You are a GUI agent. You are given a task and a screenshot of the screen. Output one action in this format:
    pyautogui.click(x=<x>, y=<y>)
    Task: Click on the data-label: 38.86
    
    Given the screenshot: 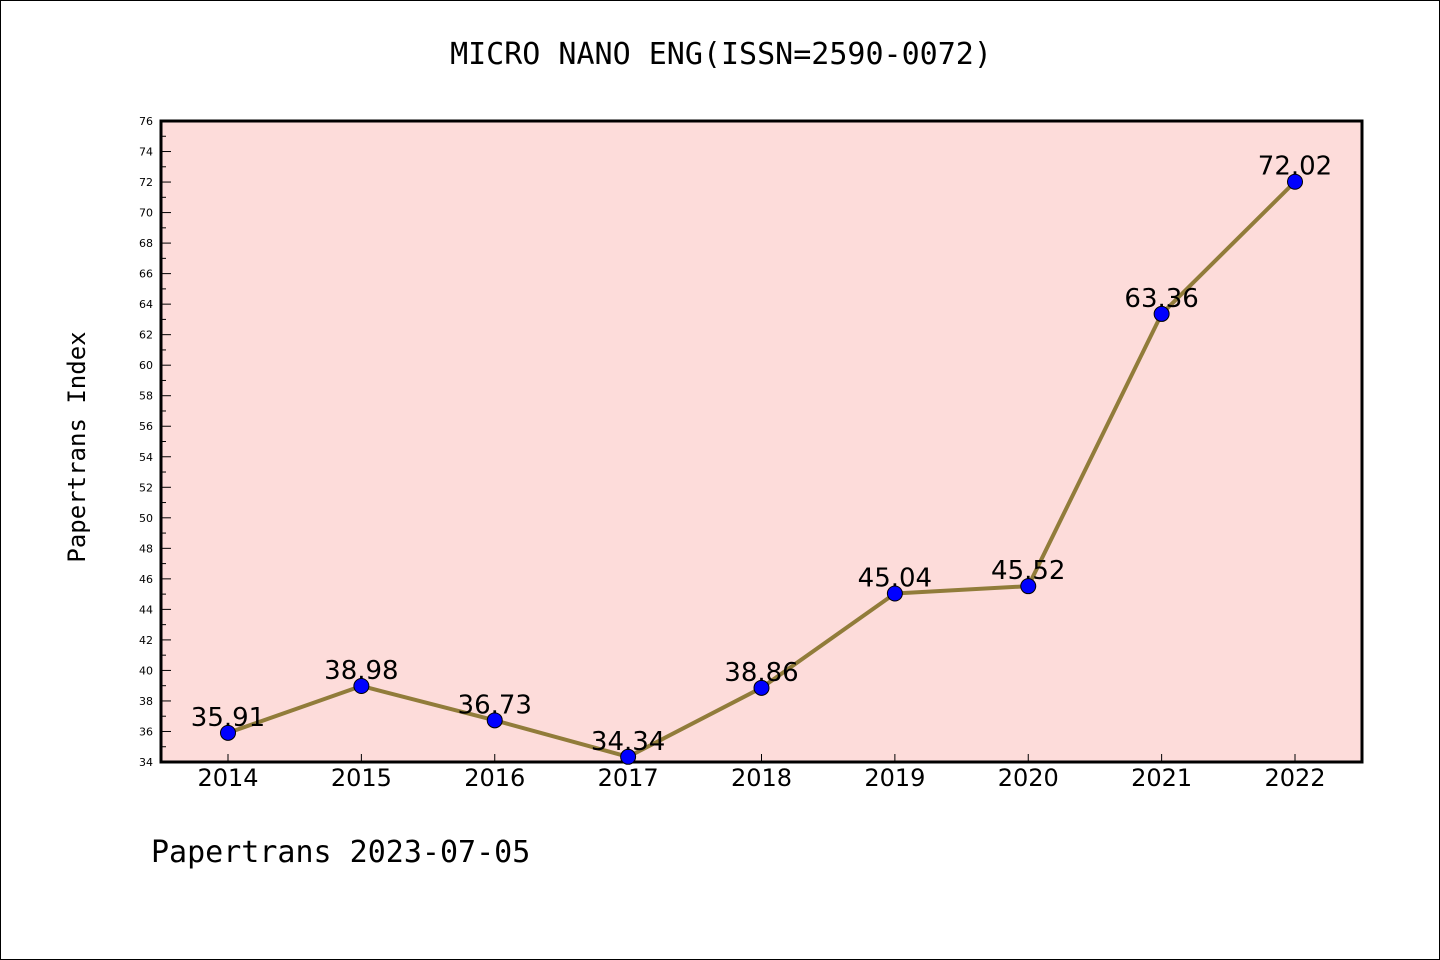 What is the action you would take?
    pyautogui.click(x=761, y=673)
    